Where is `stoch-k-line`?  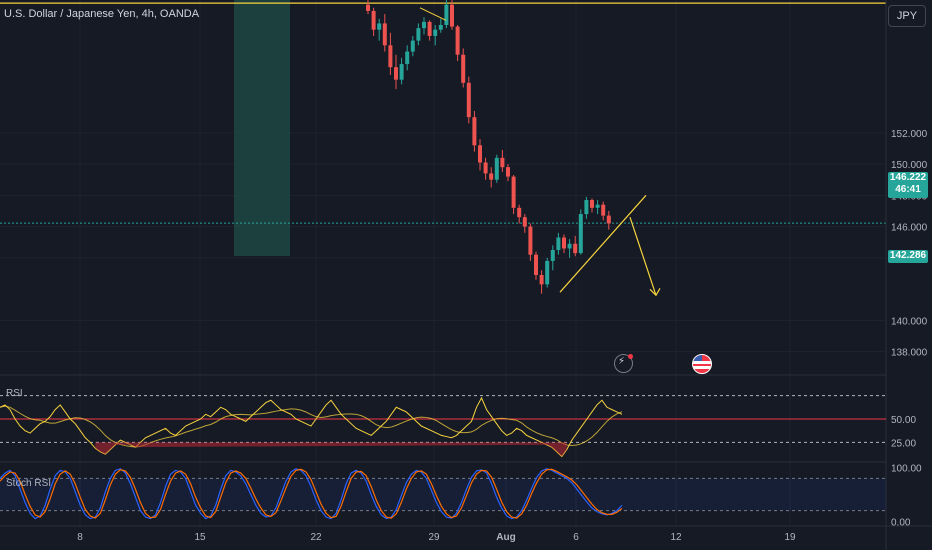 stoch-k-line is located at coordinates (311, 494).